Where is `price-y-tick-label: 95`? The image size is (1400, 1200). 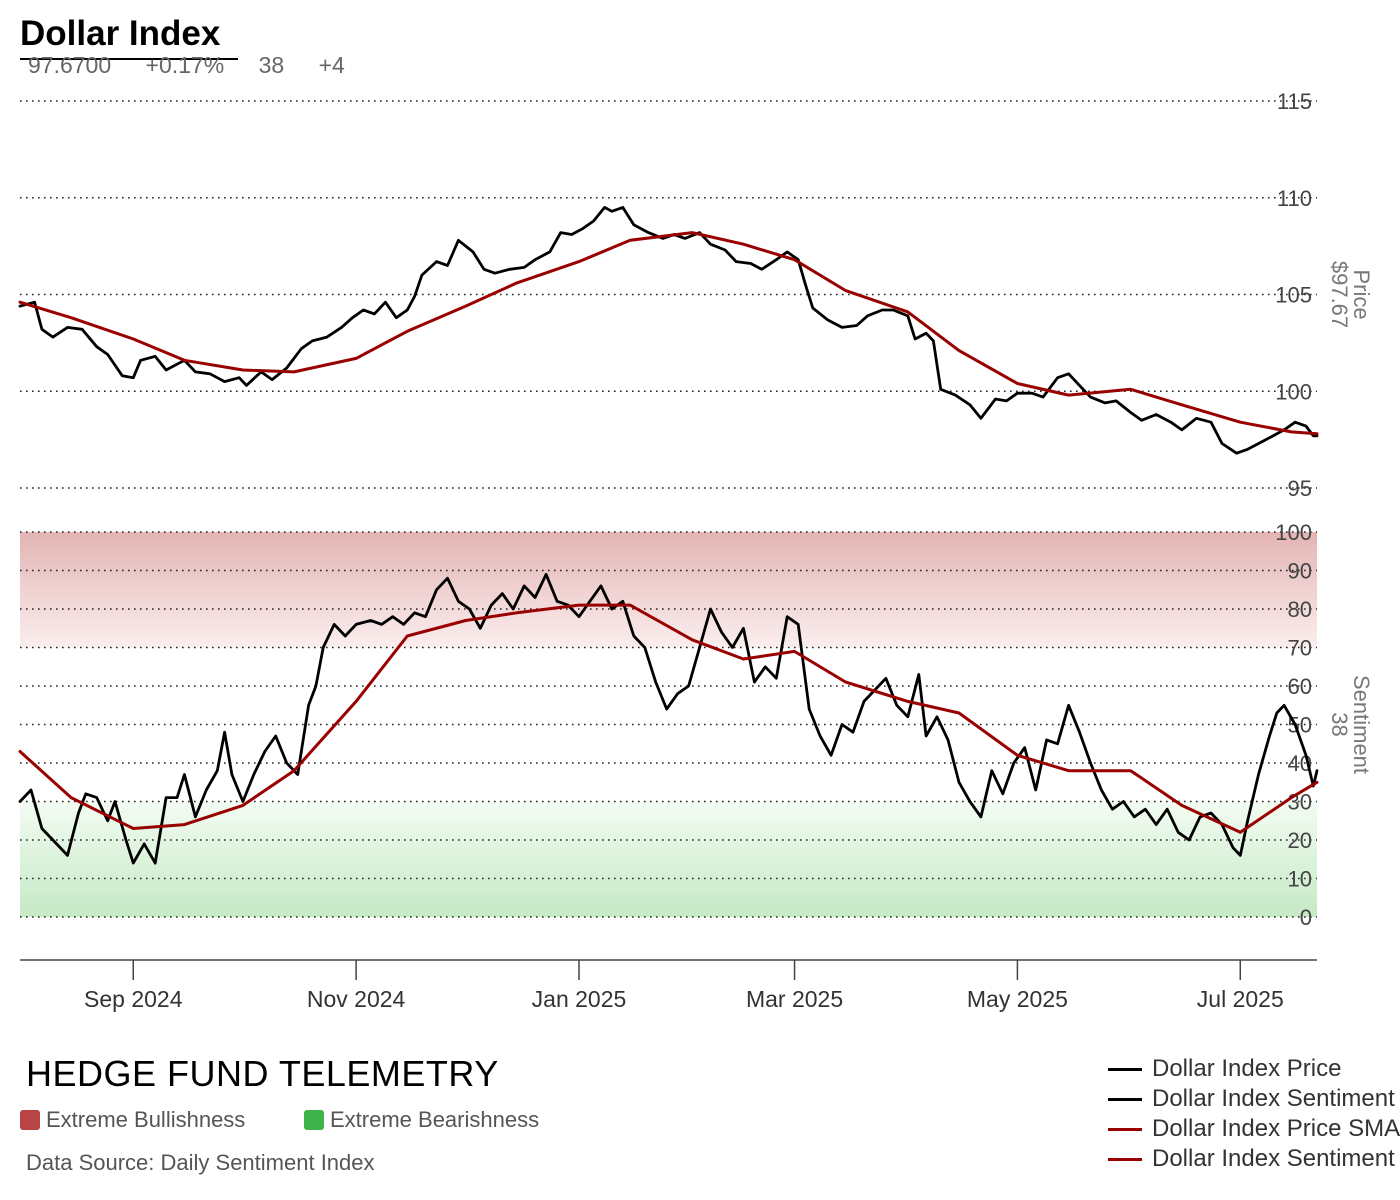
price-y-tick-label: 95 is located at coordinates (1300, 488).